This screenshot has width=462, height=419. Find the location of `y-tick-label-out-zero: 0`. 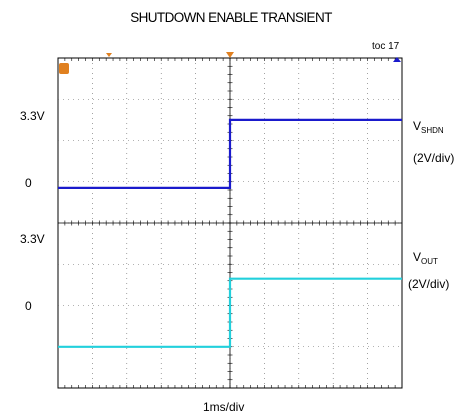

y-tick-label-out-zero: 0 is located at coordinates (28, 306).